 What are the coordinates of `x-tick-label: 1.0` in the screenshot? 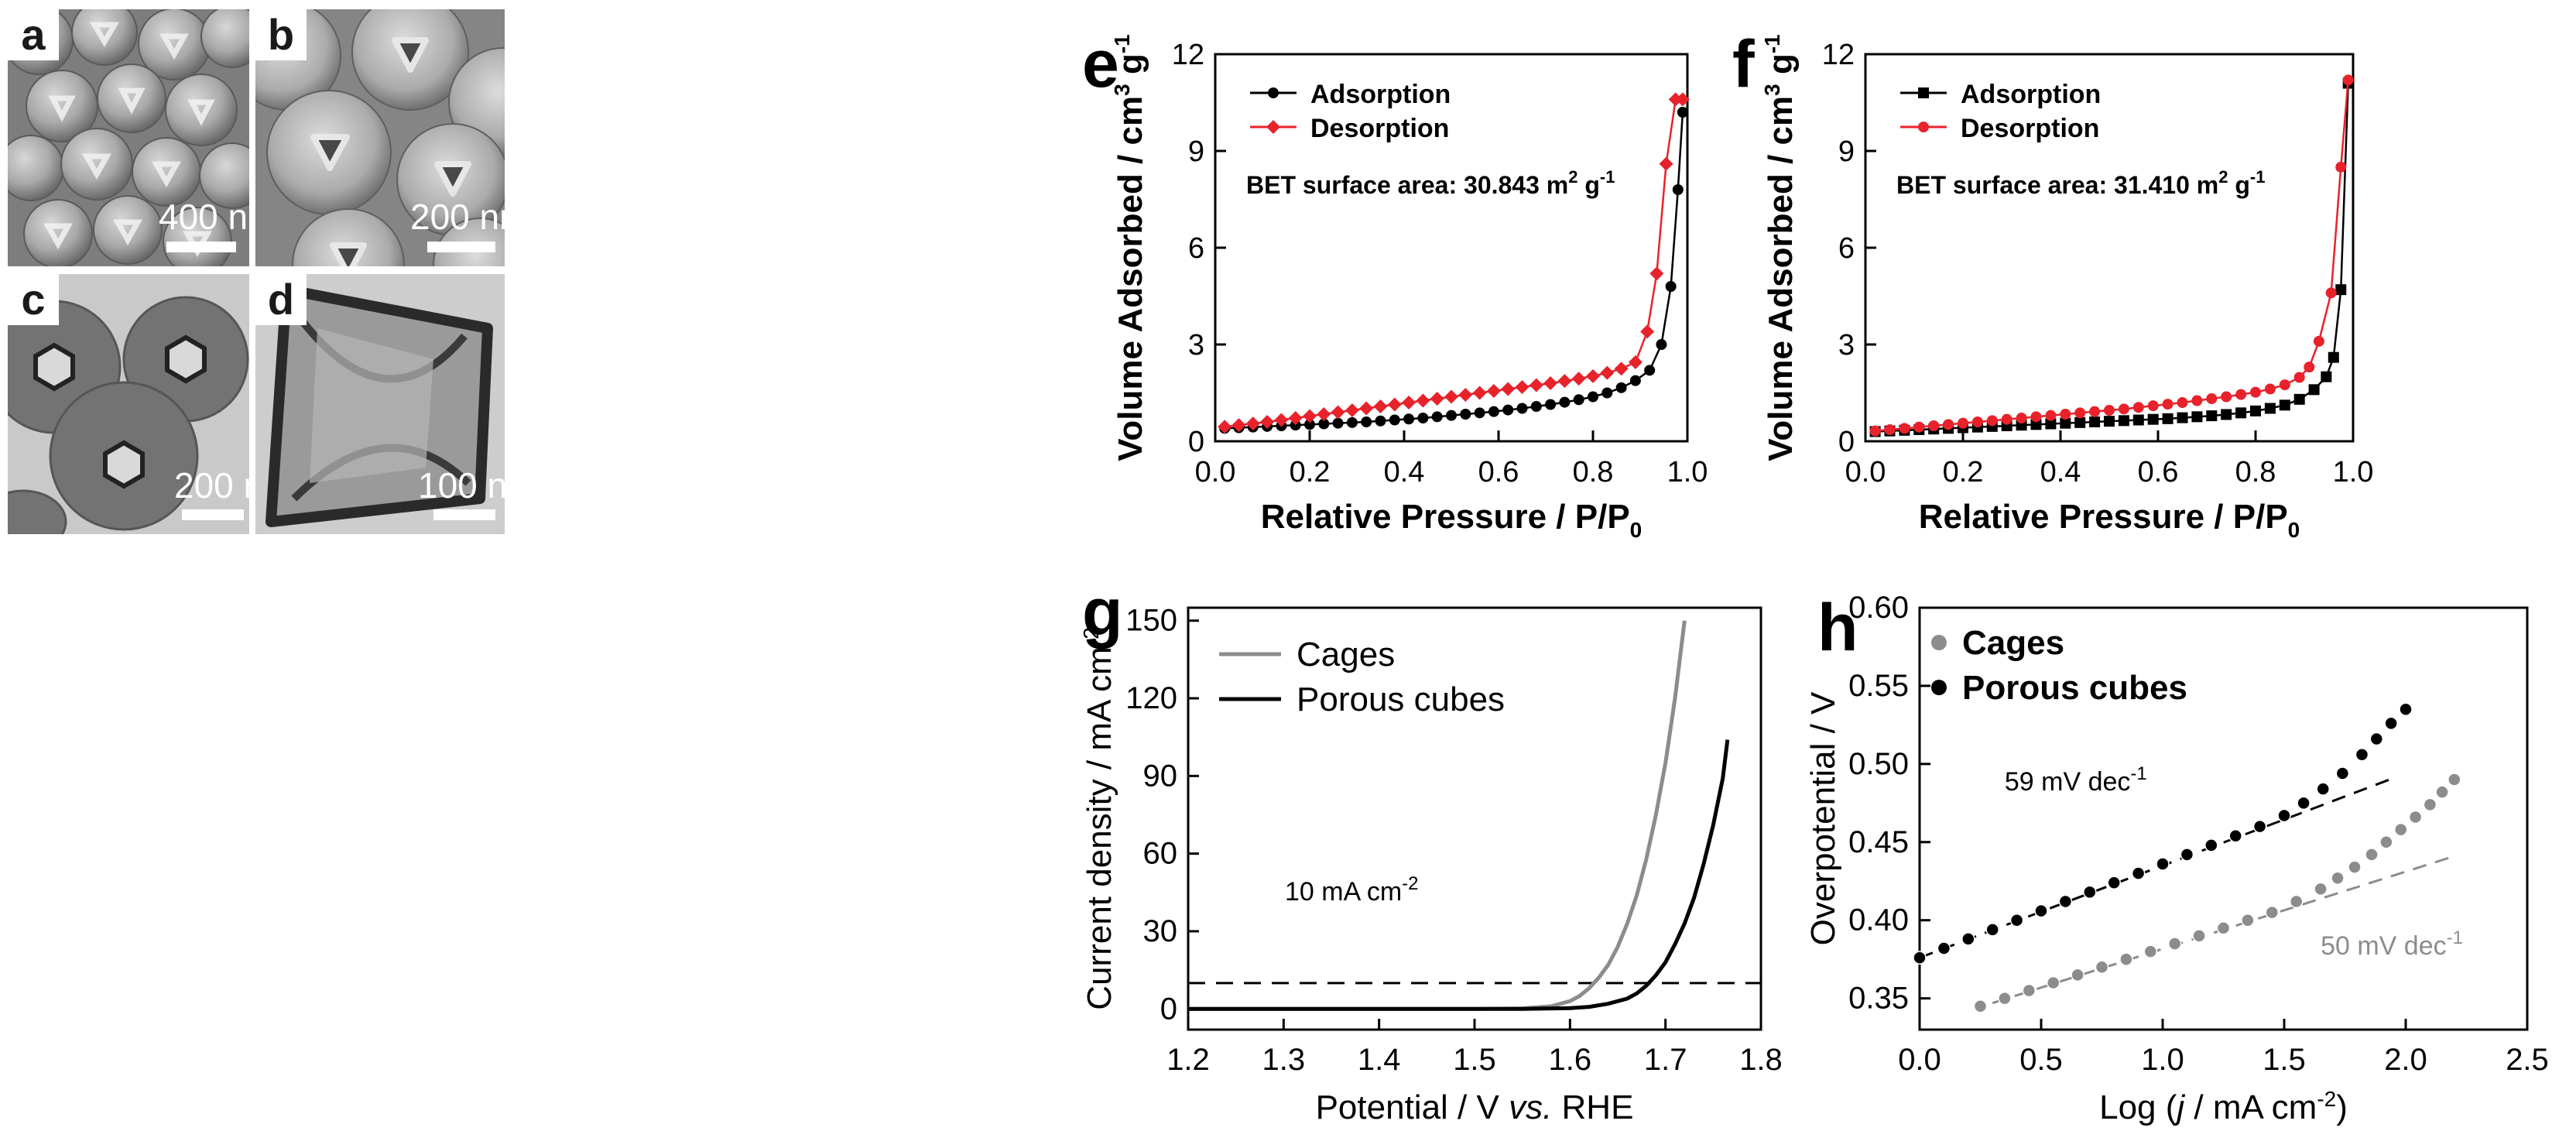 It's located at (2353, 472).